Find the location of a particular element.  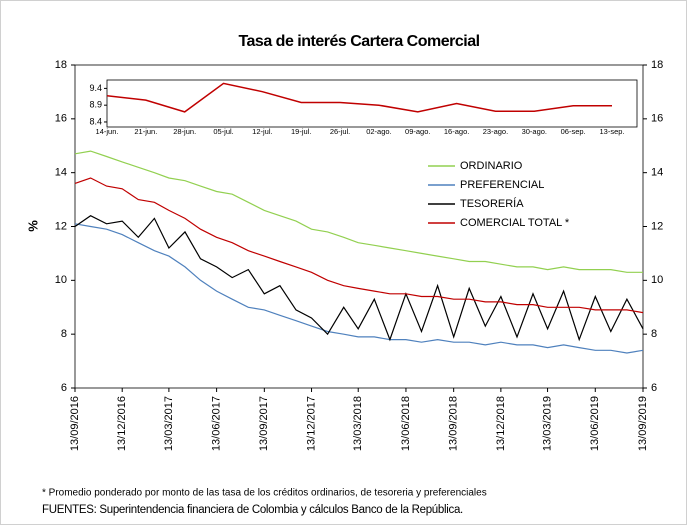

inset-area is located at coordinates (372, 103).